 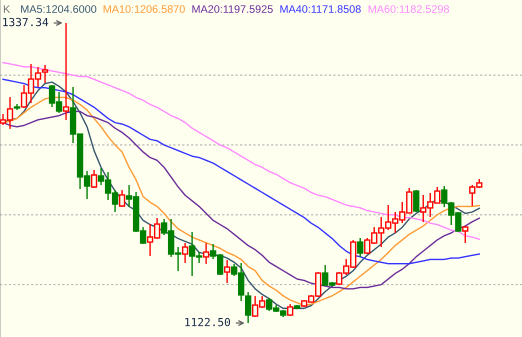 I want to click on text: MA5:1204.6000, so click(x=58, y=9).